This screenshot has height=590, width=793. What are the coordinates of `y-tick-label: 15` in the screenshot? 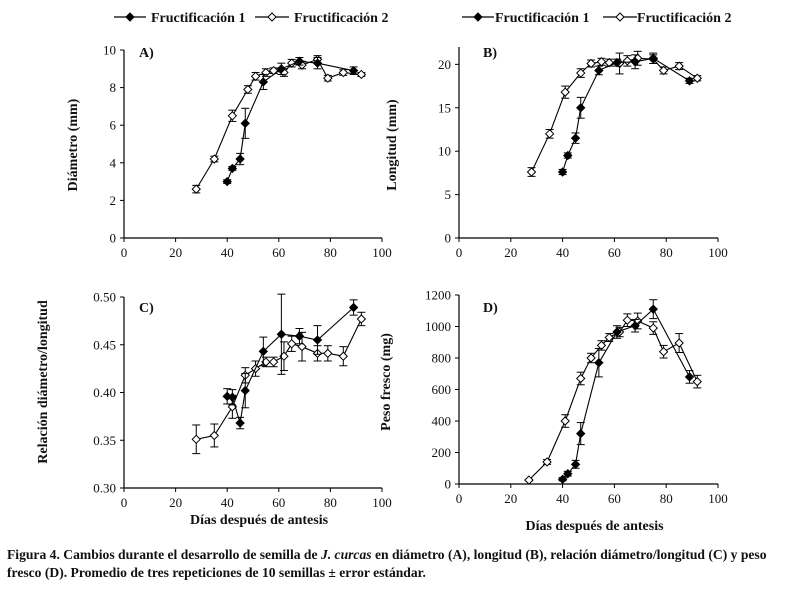 It's located at (444, 107).